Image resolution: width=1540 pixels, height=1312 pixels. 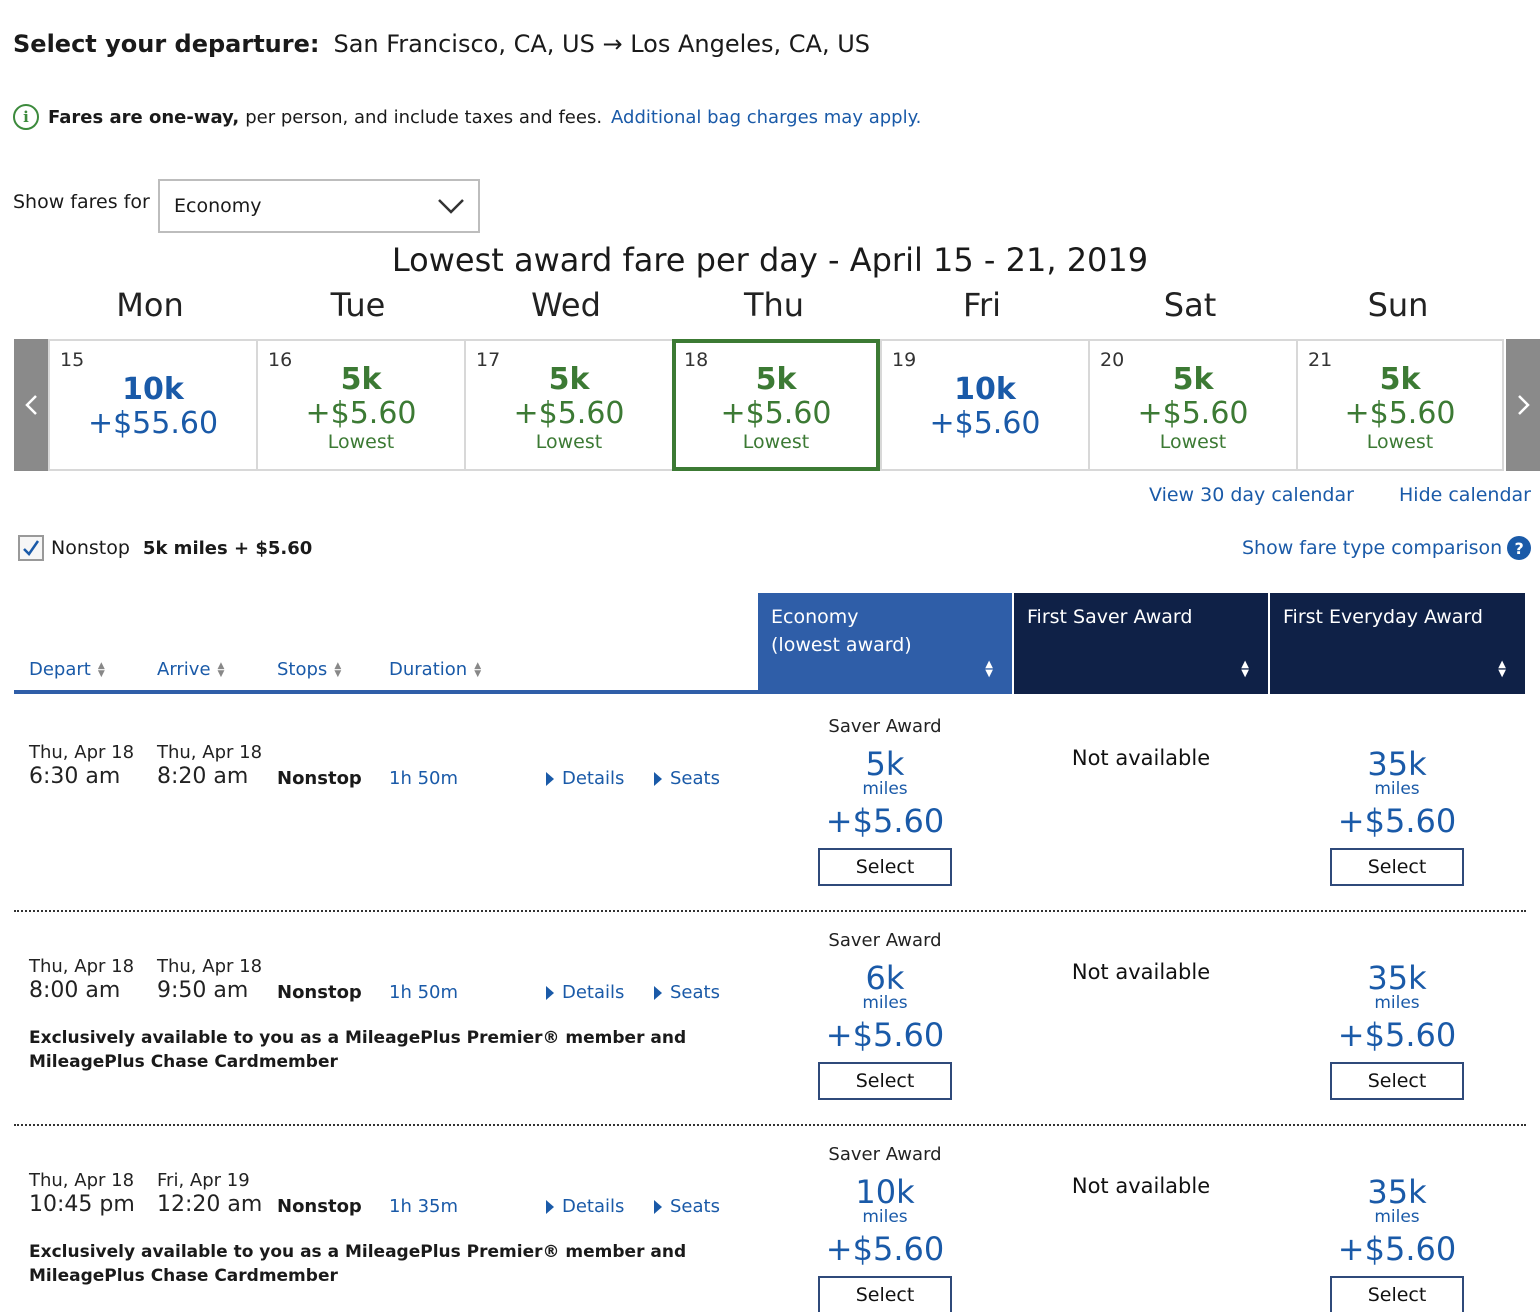 What do you see at coordinates (218, 206) in the screenshot?
I see `cabin-select-value: Economy` at bounding box center [218, 206].